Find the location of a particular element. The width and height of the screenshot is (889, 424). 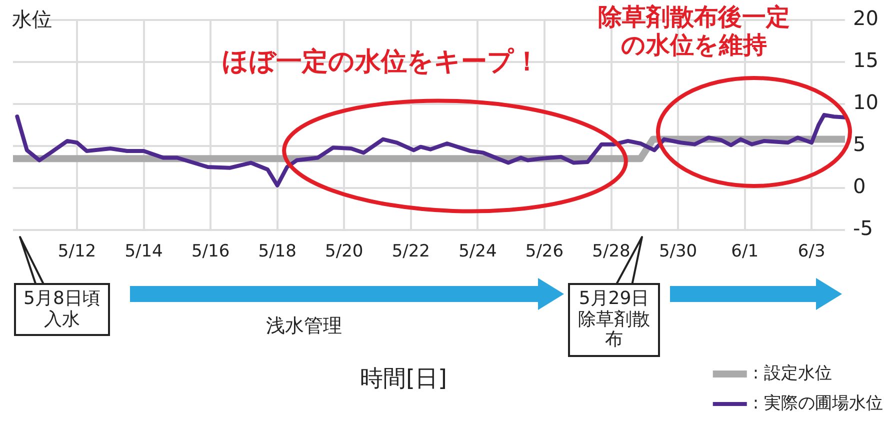

annotation: 除草剤散布後一定の水位を維持 is located at coordinates (694, 31).